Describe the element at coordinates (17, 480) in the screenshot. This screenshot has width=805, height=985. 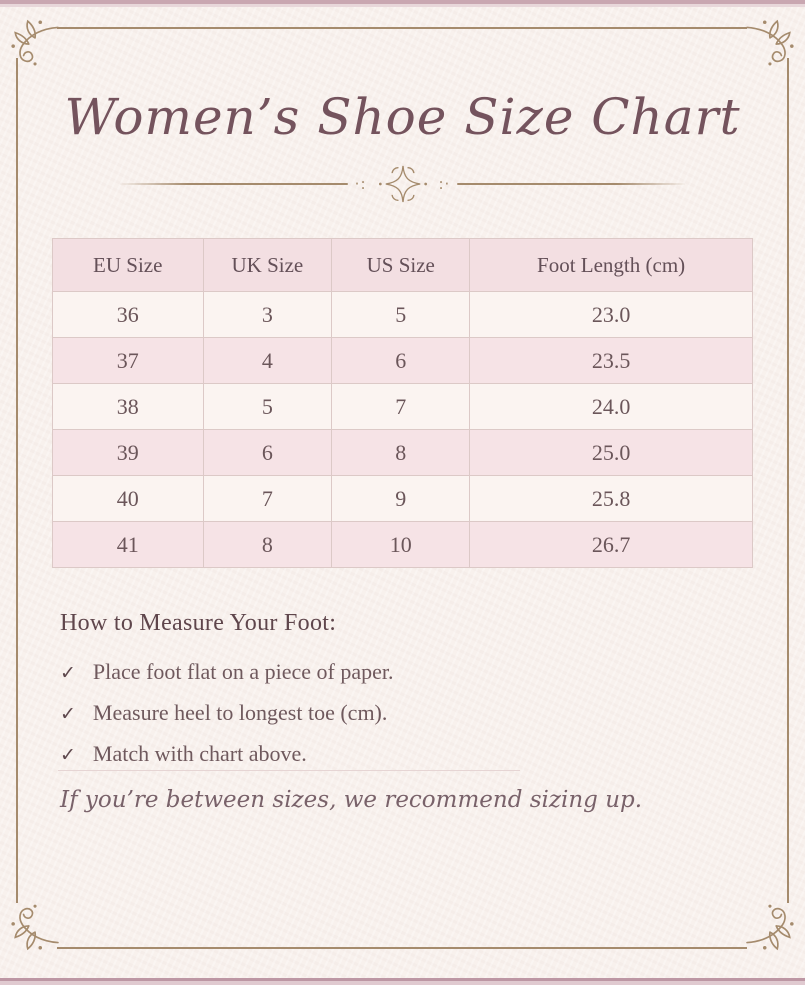
I see `frame-left-line` at that location.